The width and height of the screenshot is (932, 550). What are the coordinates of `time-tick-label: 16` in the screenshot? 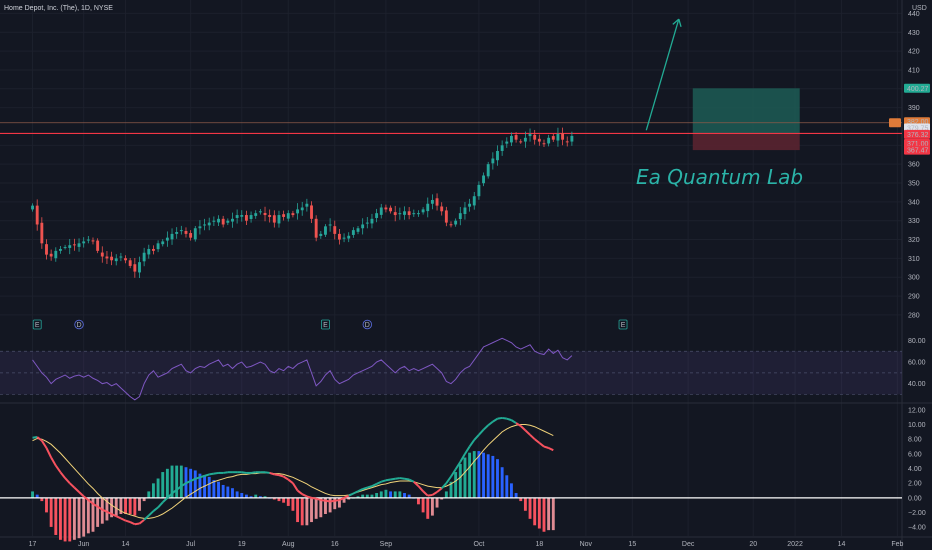 It's located at (335, 544).